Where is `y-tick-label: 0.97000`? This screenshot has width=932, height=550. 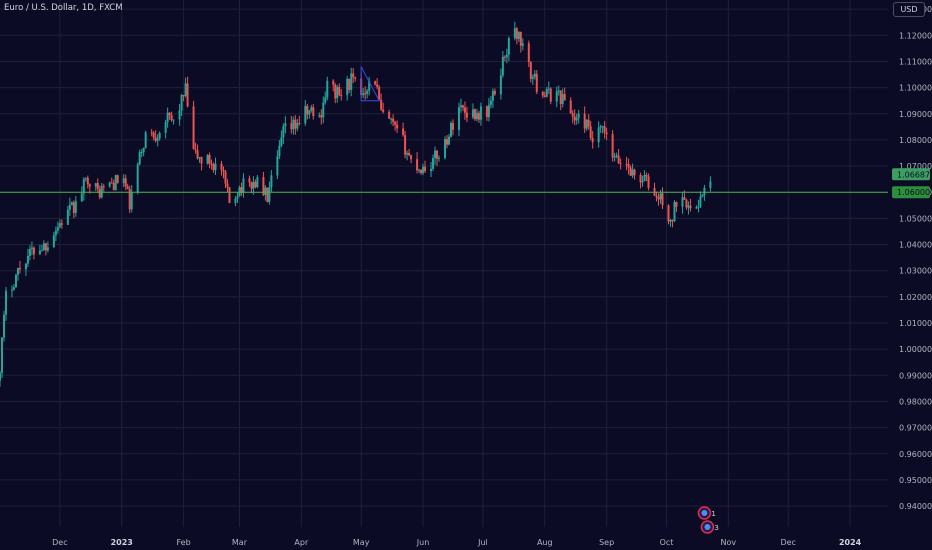
y-tick-label: 0.97000 is located at coordinates (915, 428).